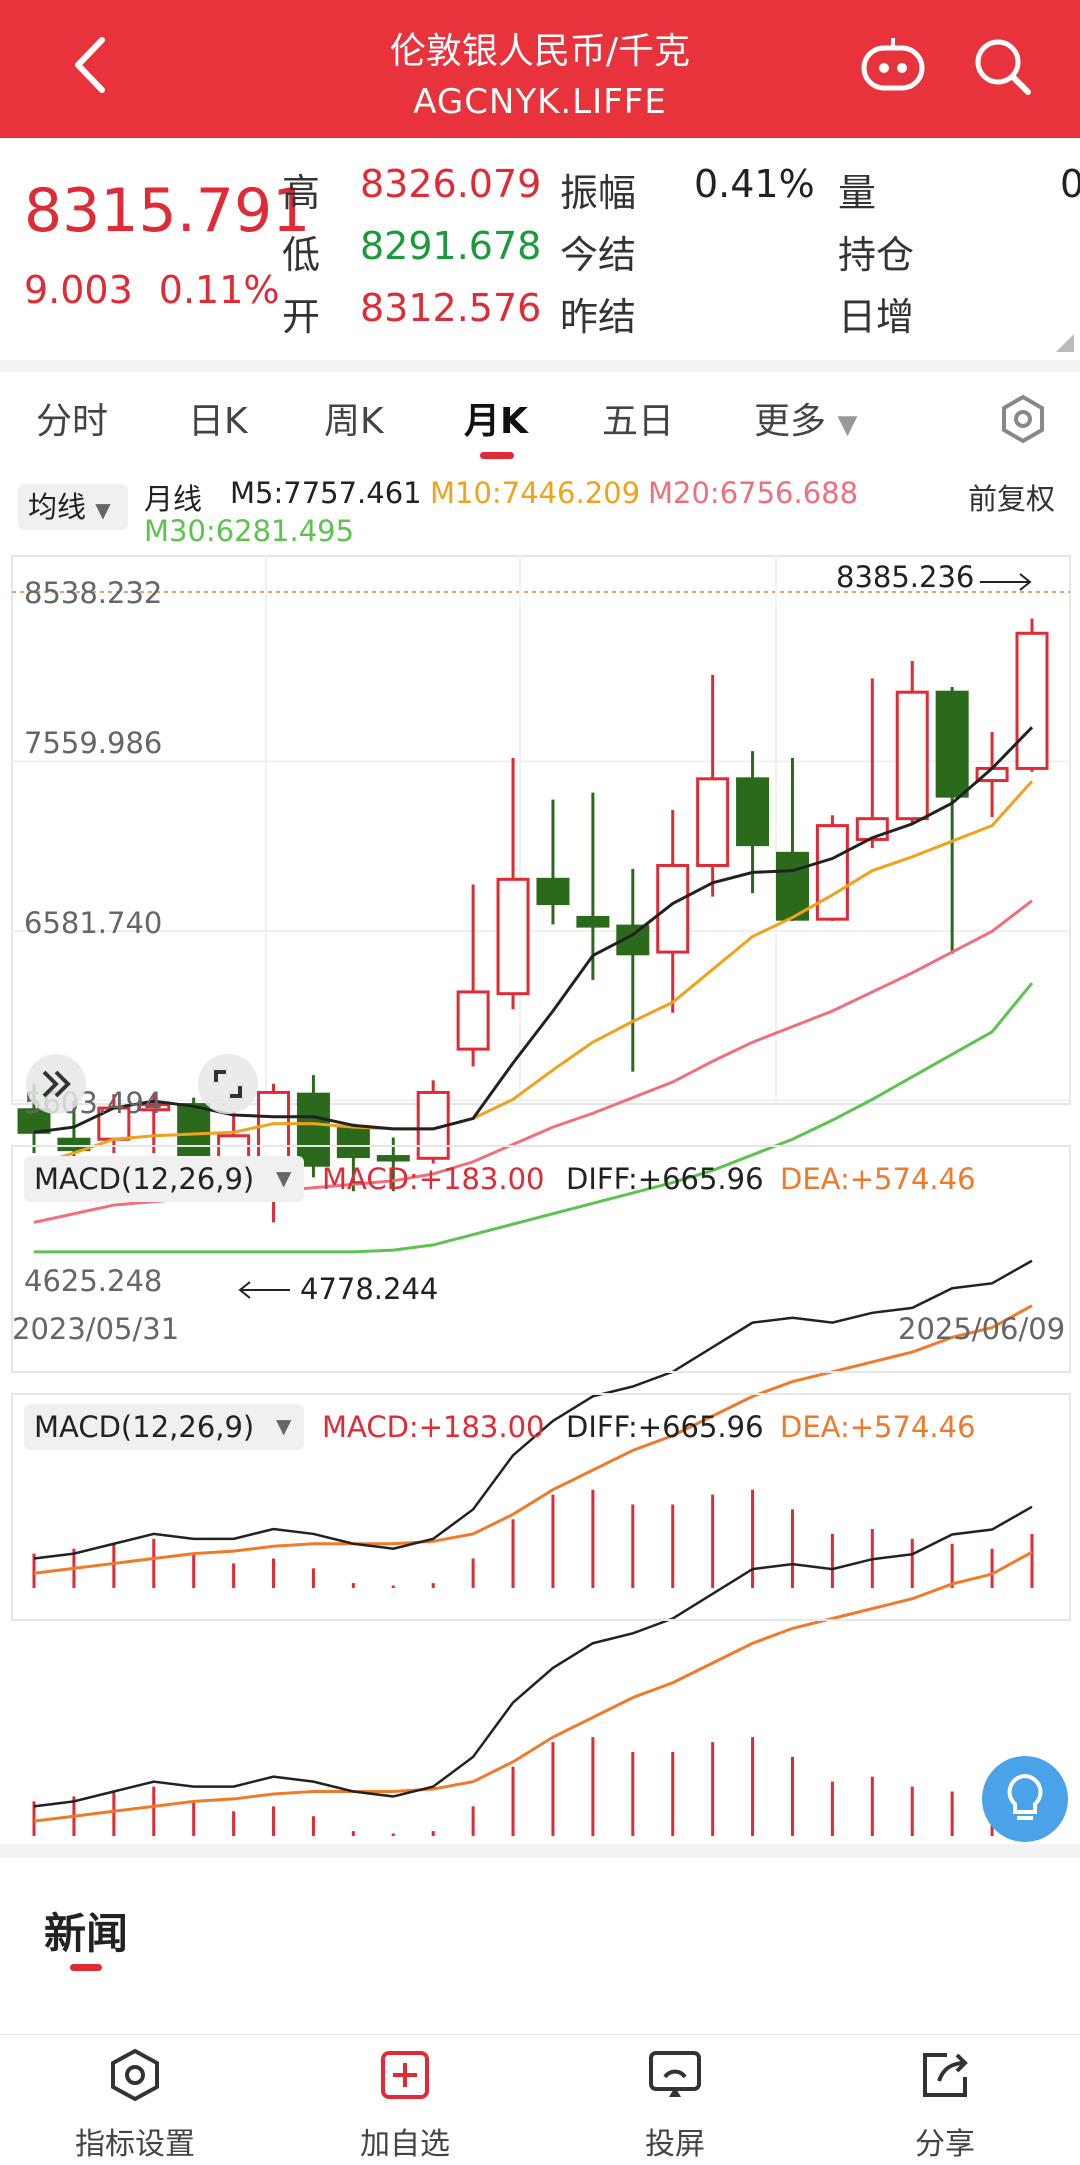 The height and width of the screenshot is (2165, 1080). What do you see at coordinates (1025, 1796) in the screenshot?
I see `lightbulb-icon` at bounding box center [1025, 1796].